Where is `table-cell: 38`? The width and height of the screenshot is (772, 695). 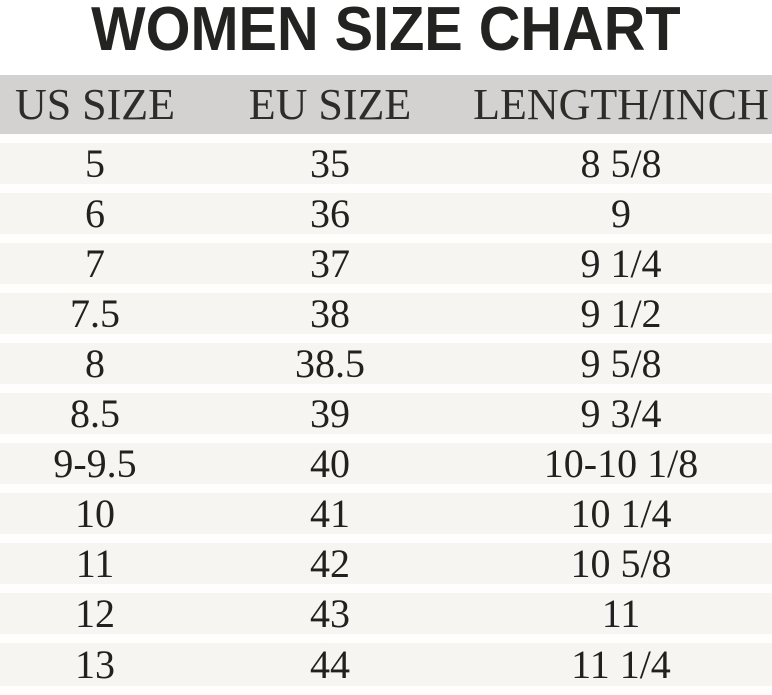
table-cell: 38 is located at coordinates (330, 313).